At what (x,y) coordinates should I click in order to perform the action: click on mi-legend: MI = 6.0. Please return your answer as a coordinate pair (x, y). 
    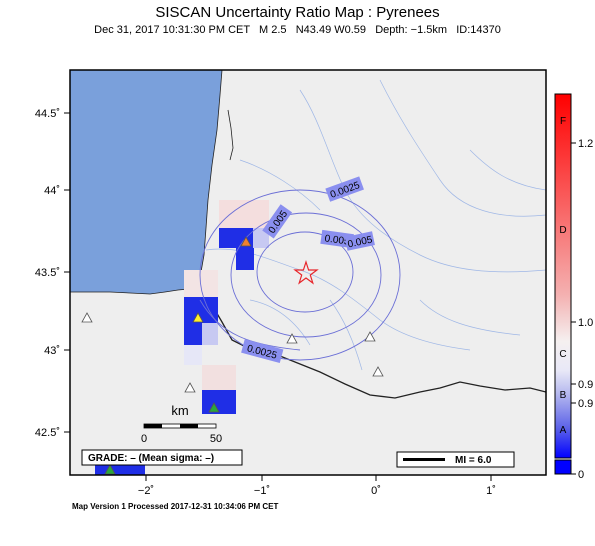
    Looking at the image, I should click on (455, 459).